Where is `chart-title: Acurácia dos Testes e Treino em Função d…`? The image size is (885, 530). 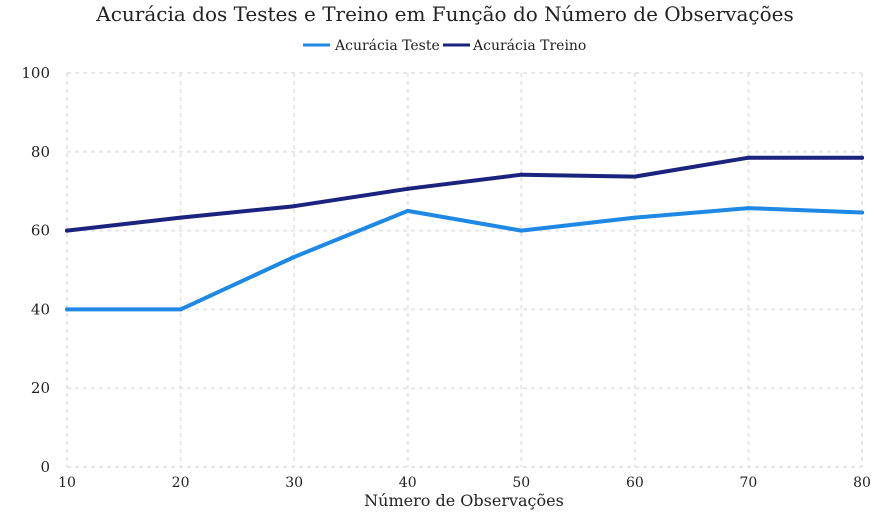
chart-title: Acurácia dos Testes e Treino em Função d… is located at coordinates (444, 14).